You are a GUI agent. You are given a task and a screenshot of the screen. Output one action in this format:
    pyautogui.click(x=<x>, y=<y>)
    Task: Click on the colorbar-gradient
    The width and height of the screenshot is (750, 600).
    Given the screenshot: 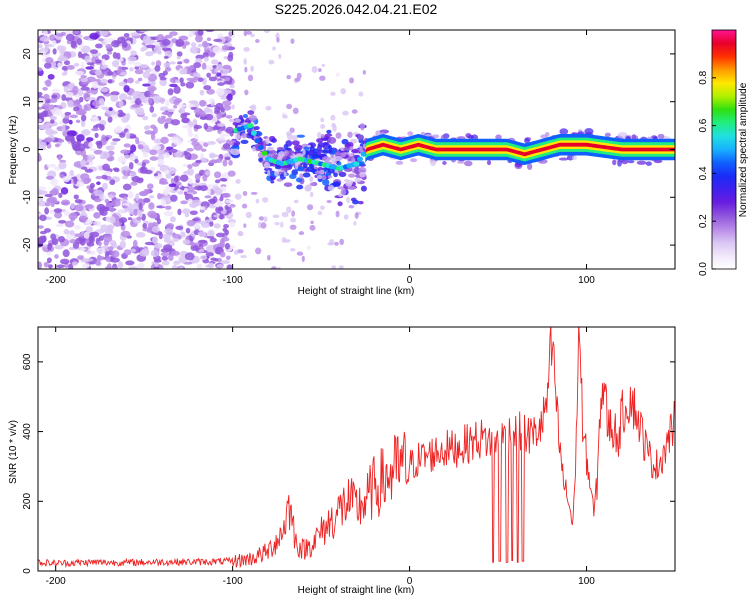 What is the action you would take?
    pyautogui.click(x=724, y=149)
    